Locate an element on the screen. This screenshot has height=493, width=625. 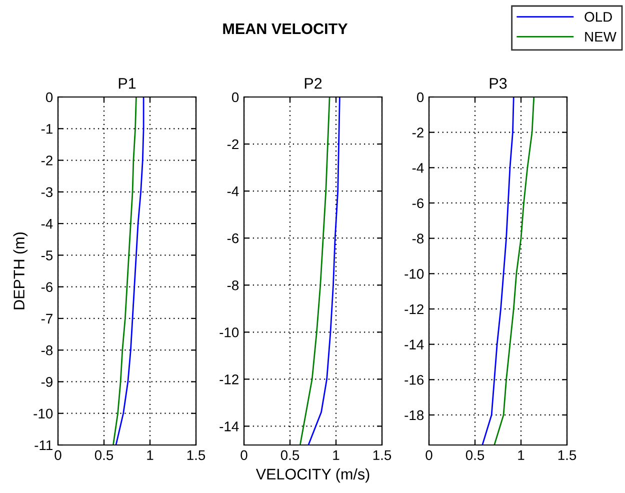
chart-title: P1 is located at coordinates (127, 83).